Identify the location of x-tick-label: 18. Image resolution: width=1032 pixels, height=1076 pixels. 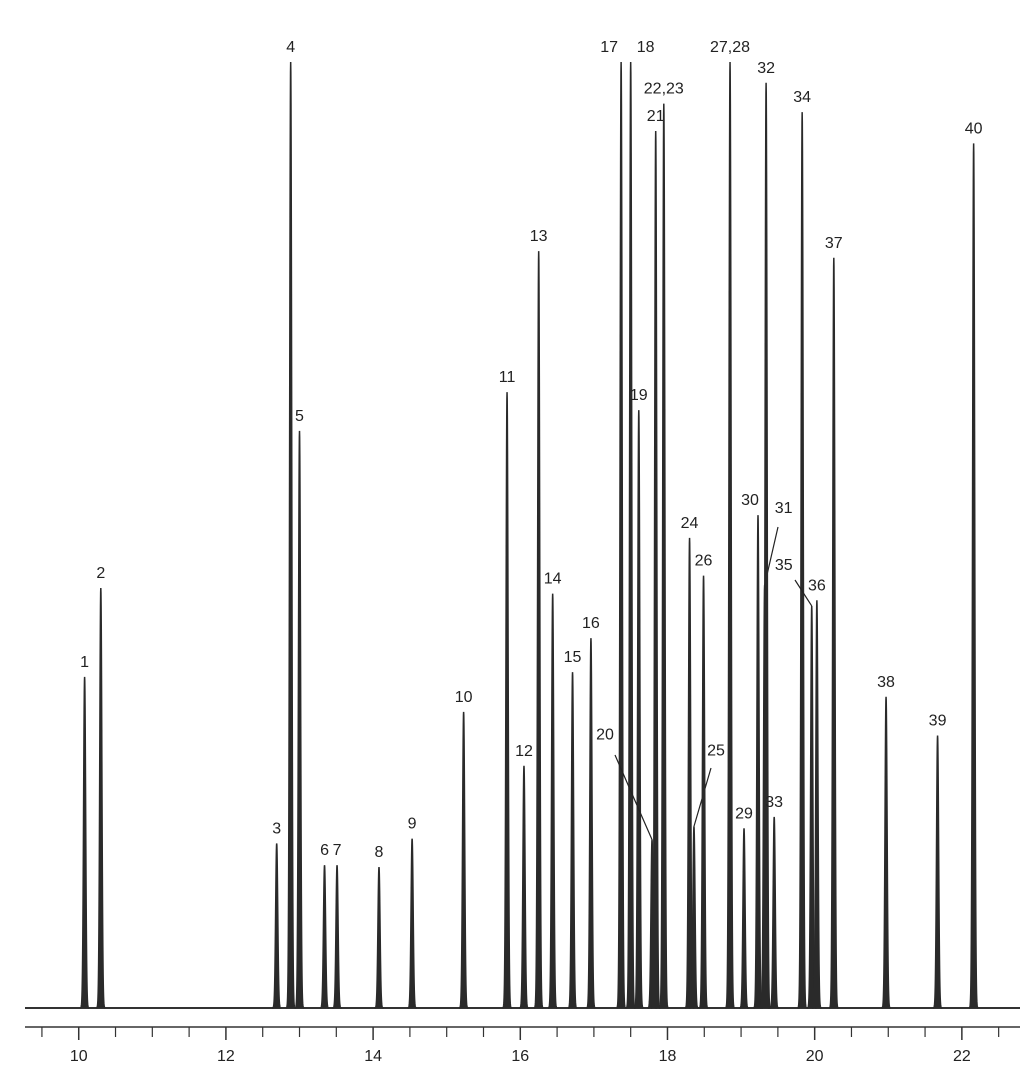
(668, 1056).